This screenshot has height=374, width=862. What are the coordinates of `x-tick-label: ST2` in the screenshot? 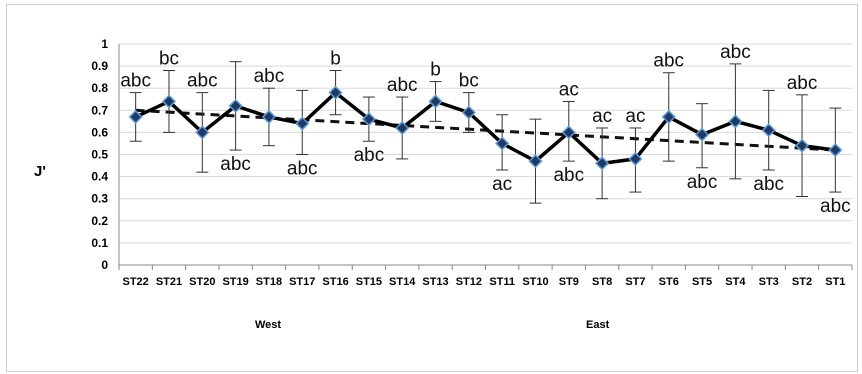 It's located at (802, 282).